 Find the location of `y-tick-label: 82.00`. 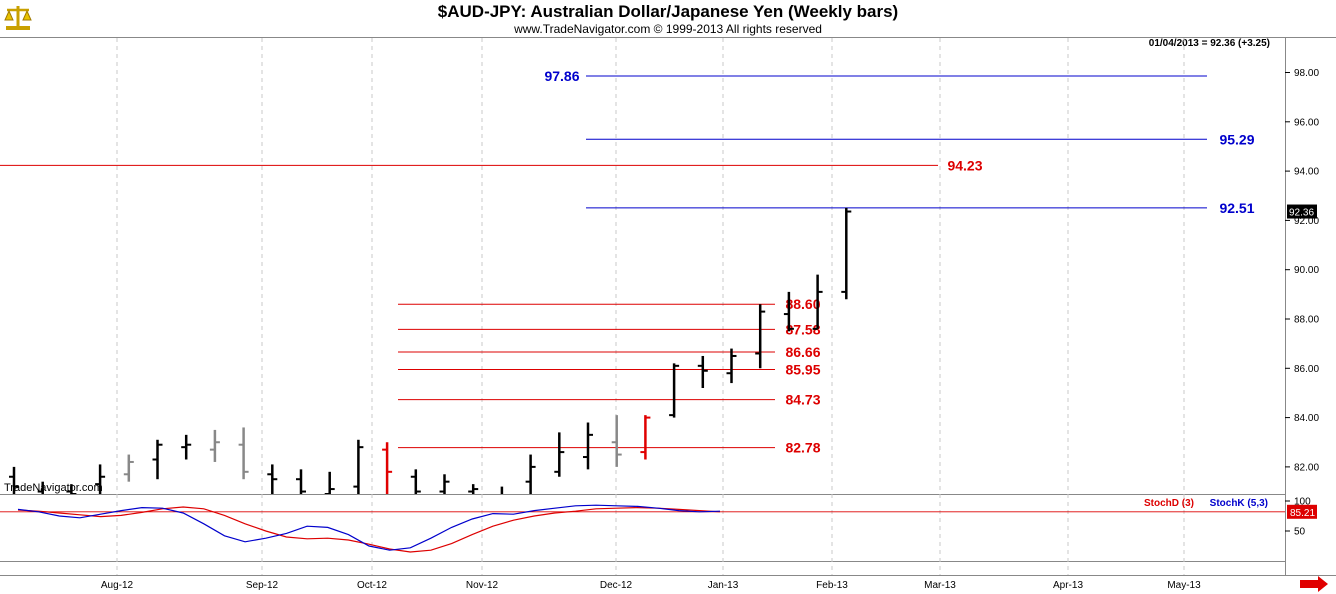

y-tick-label: 82.00 is located at coordinates (1306, 467).